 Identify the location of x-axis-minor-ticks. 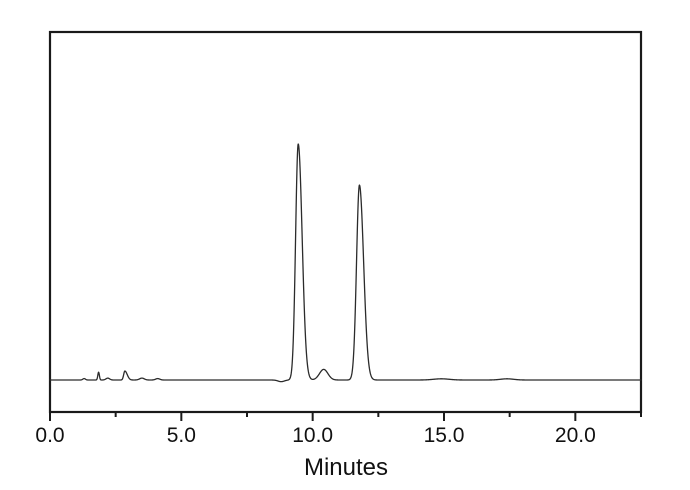
(378, 414).